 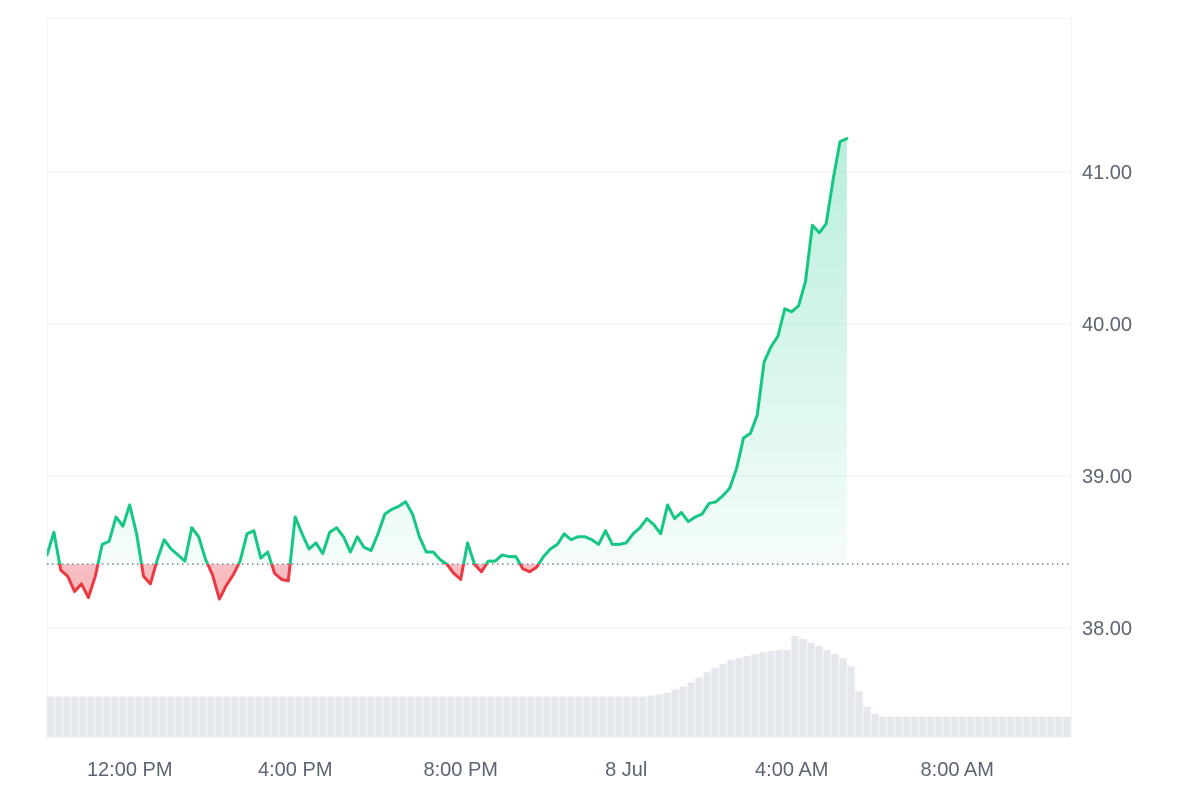 What do you see at coordinates (626, 770) in the screenshot?
I see `x-tick-label: 8 Jul` at bounding box center [626, 770].